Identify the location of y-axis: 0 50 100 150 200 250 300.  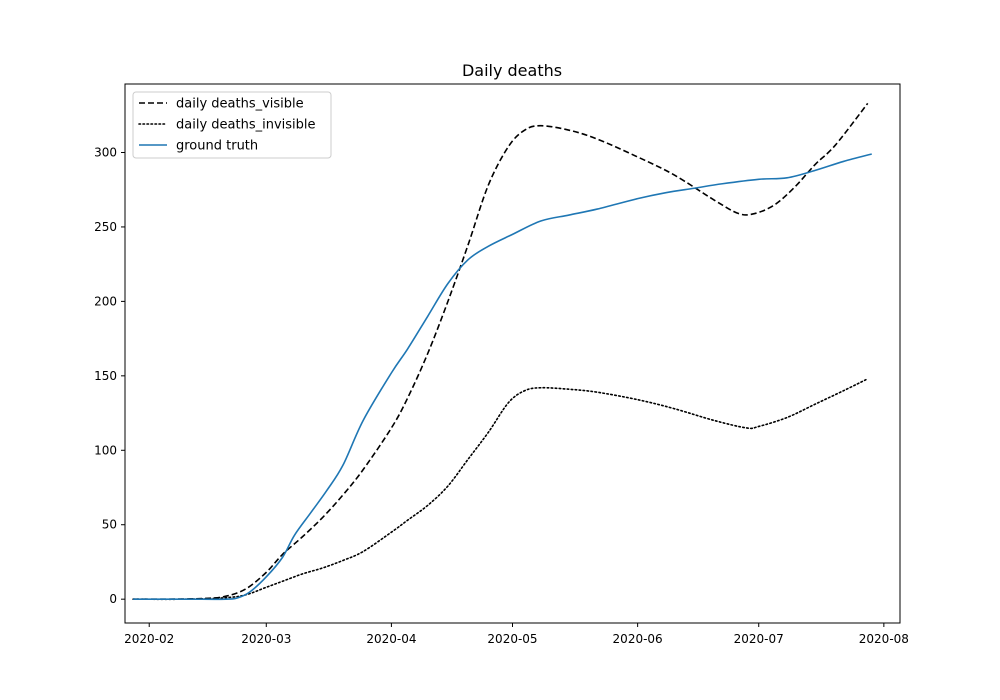
(109, 375).